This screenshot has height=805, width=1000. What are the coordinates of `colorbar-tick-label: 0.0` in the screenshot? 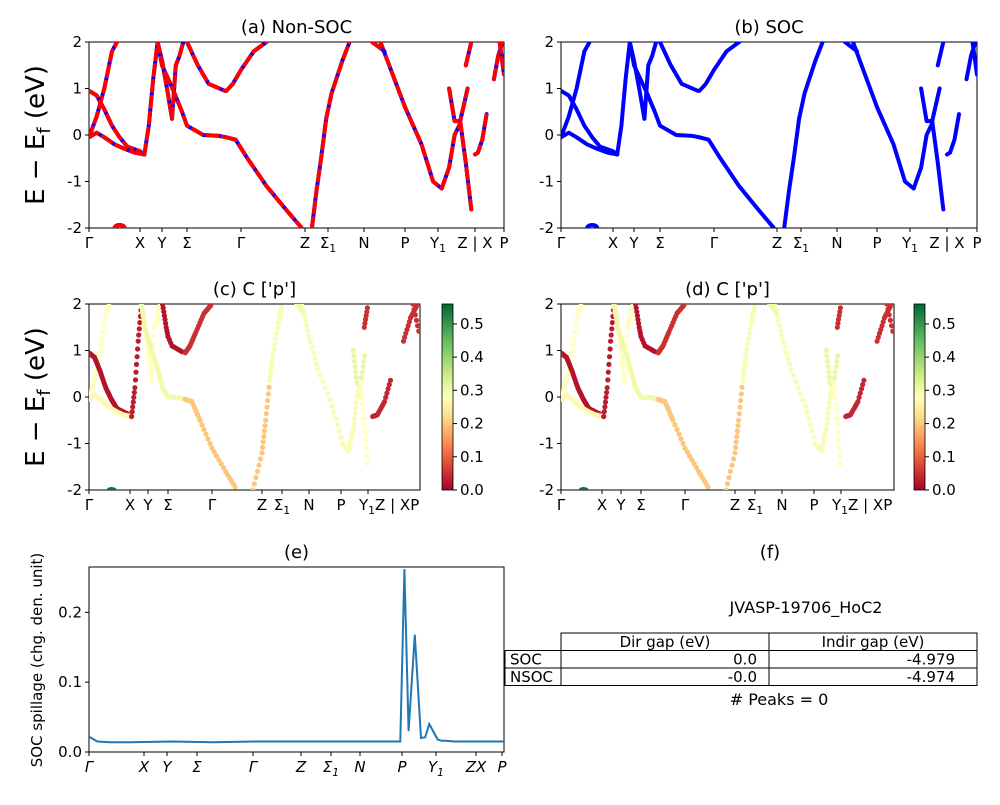 It's located at (472, 490).